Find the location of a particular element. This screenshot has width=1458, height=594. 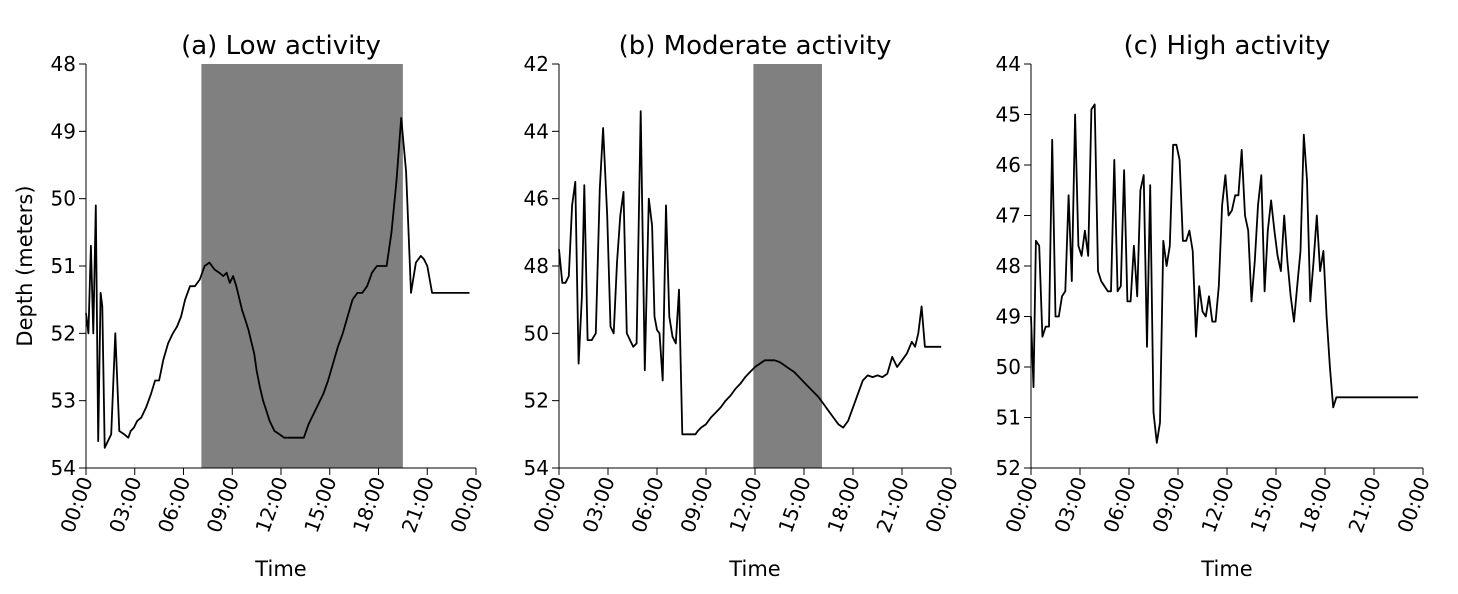

chart-title: (c) High activity is located at coordinates (1227, 46).